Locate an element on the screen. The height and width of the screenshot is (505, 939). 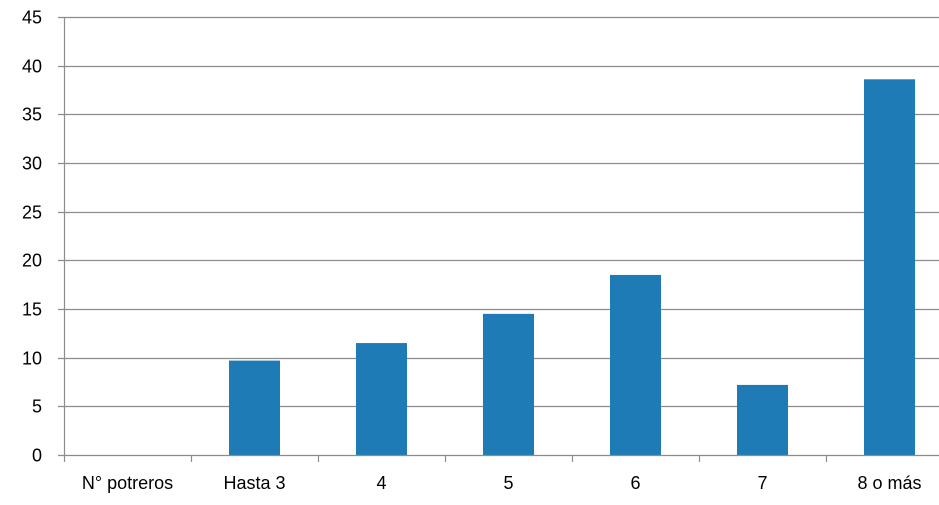
x-tick-labels: N° potreros Hasta 3 4 5 6 7 8 o más is located at coordinates (502, 483).